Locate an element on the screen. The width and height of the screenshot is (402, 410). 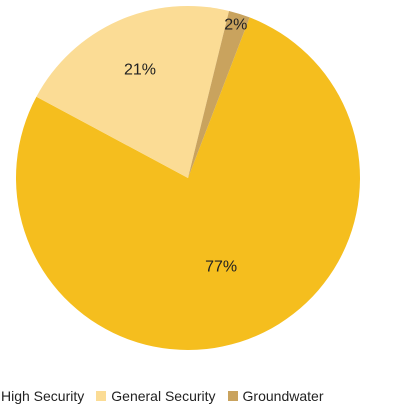
legend-item-general-security: General Security is located at coordinates (156, 396).